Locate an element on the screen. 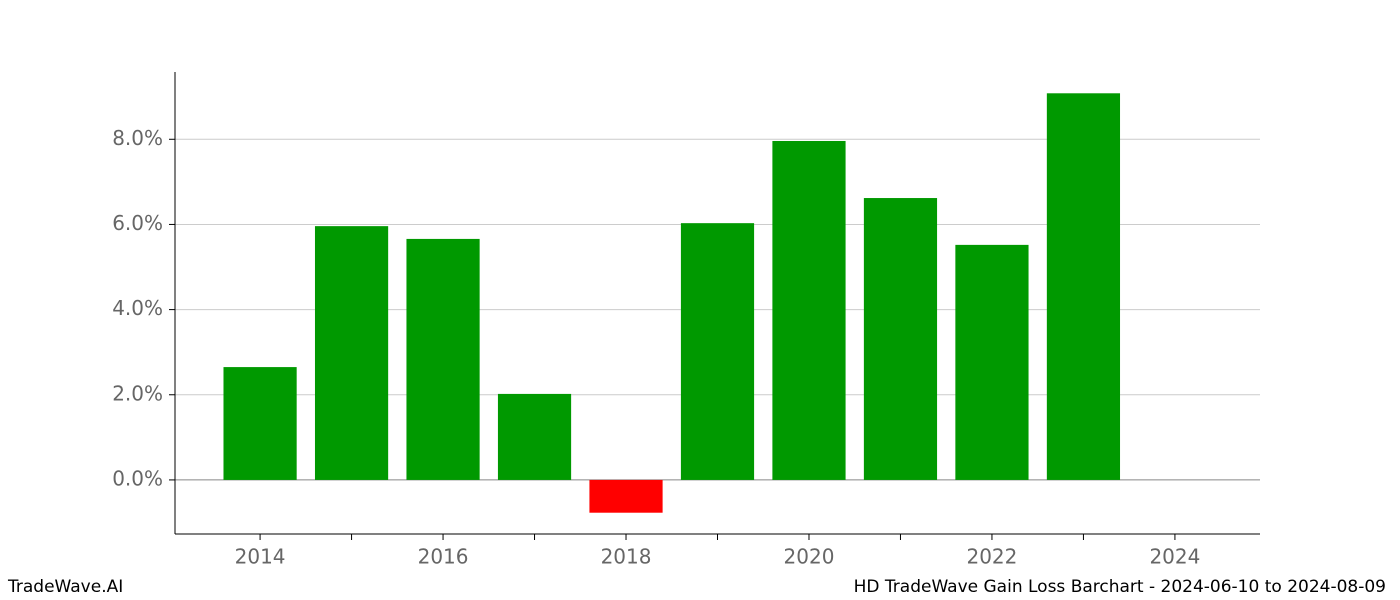 Image resolution: width=1400 pixels, height=600 pixels. x-tick-label: 2014 is located at coordinates (260, 557).